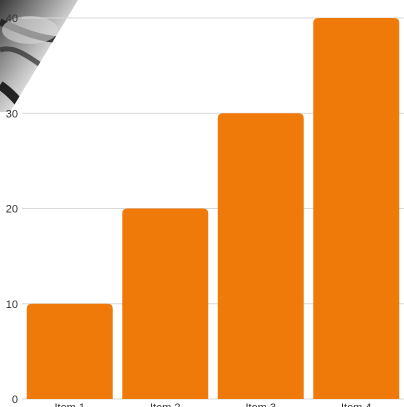 This screenshot has height=407, width=404. Describe the element at coordinates (12, 19) in the screenshot. I see `y-tick-label: 40` at that location.